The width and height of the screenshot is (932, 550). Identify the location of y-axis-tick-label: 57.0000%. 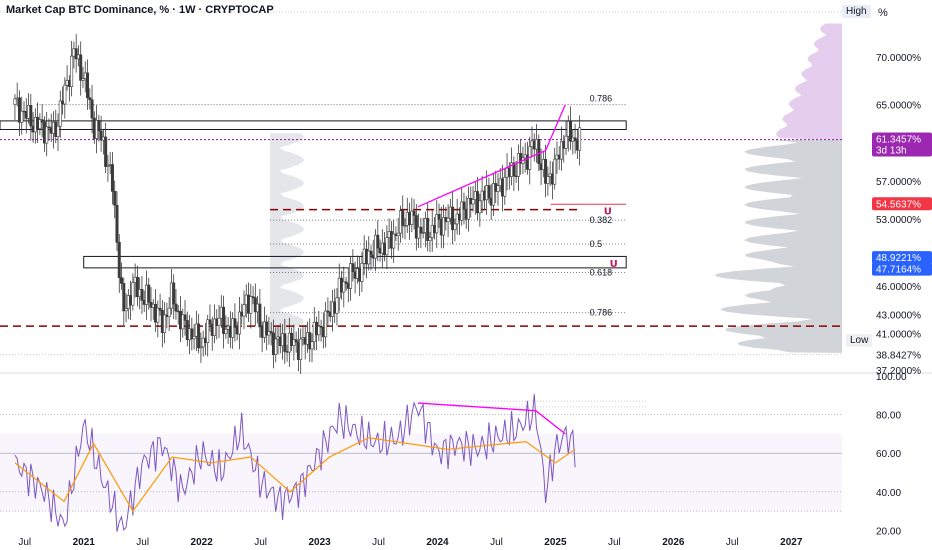
(898, 182).